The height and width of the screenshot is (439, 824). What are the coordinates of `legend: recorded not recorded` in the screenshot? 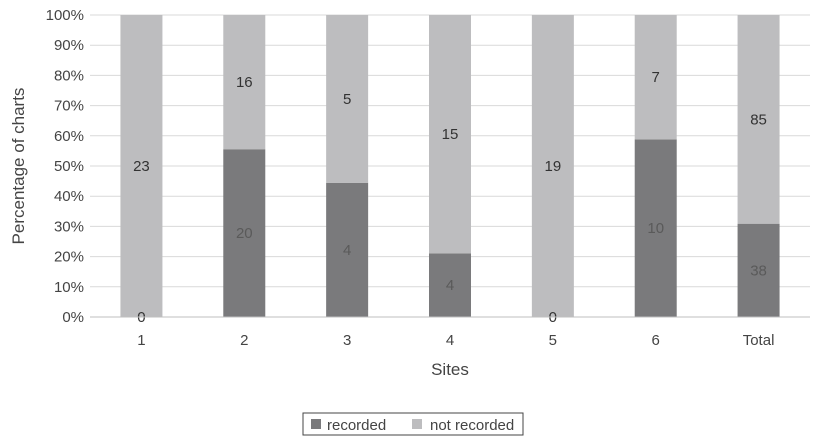 It's located at (413, 424).